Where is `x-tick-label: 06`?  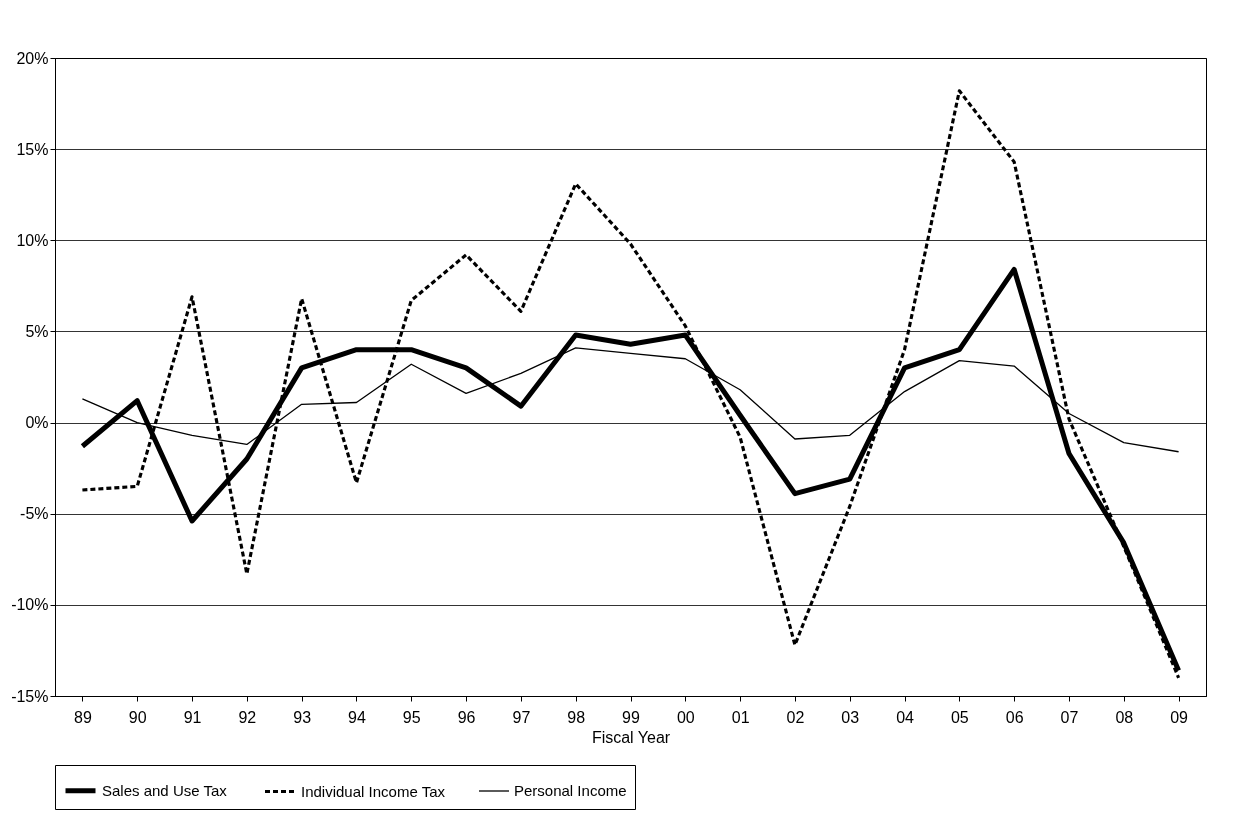
x-tick-label: 06 is located at coordinates (1014, 717).